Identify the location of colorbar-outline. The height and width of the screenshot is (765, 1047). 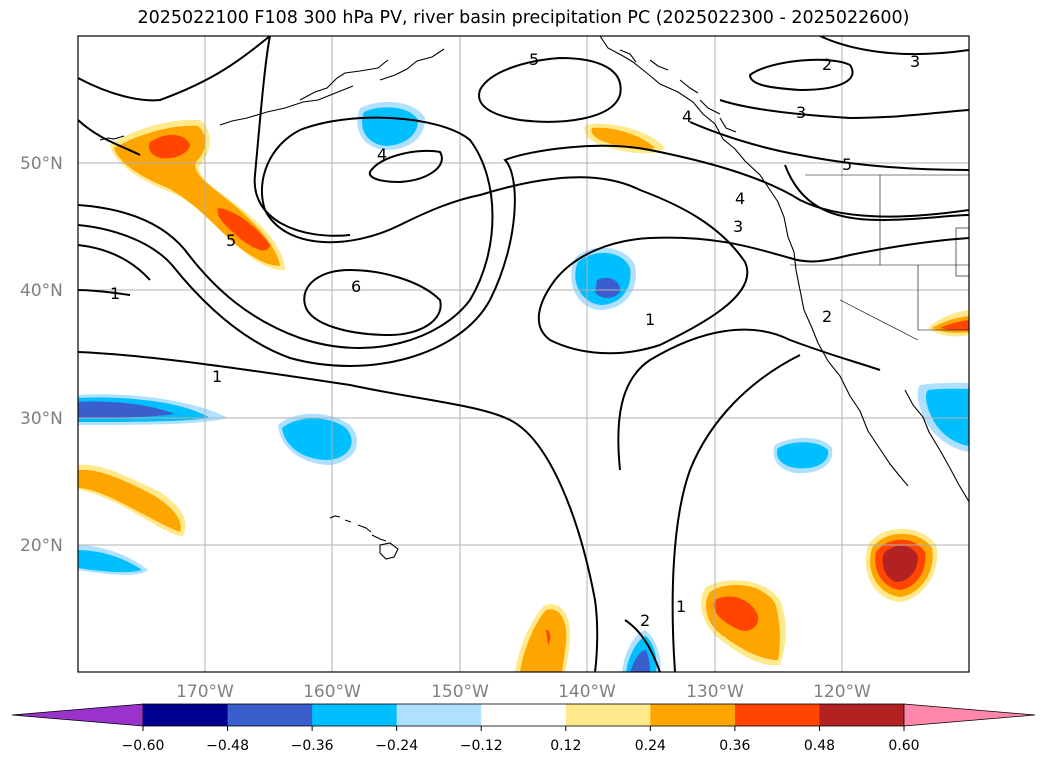
(523, 715).